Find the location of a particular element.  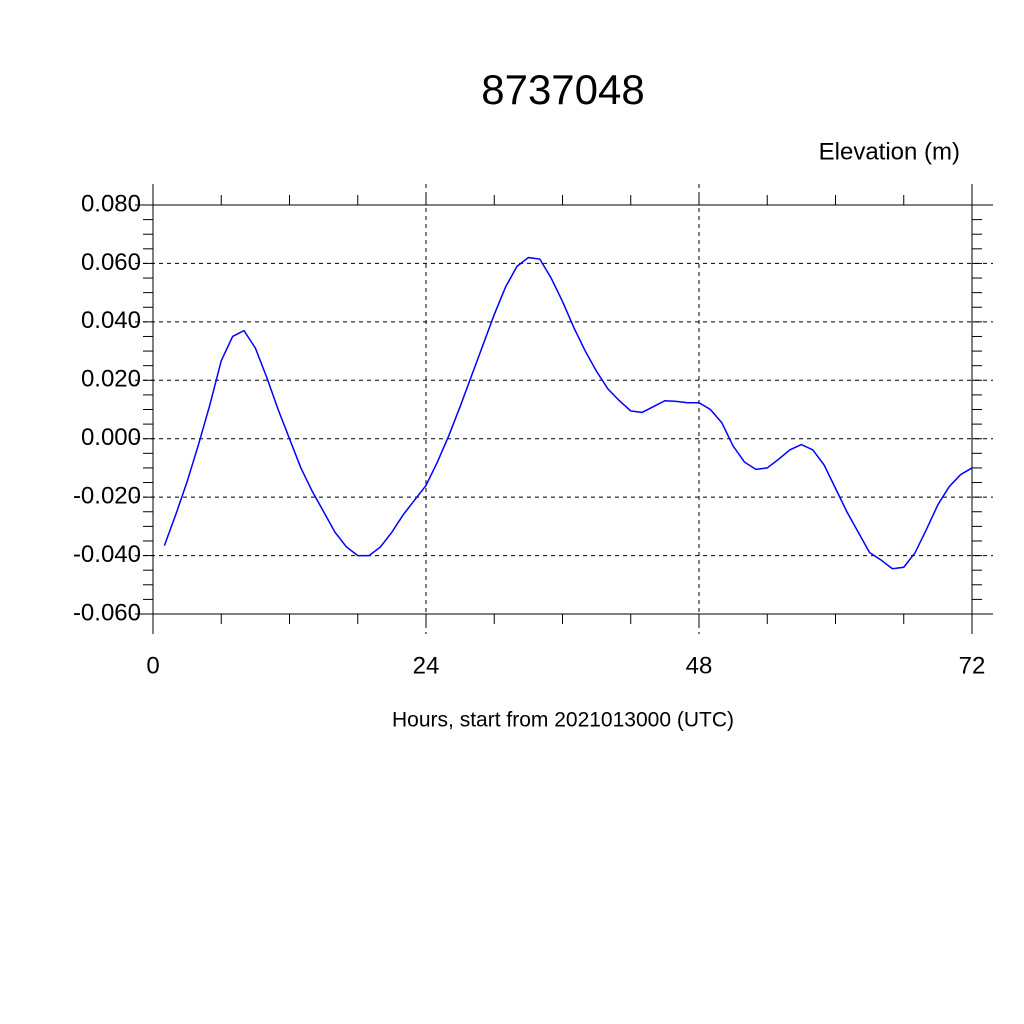

y-tick-label: 0.080 is located at coordinates (111, 203).